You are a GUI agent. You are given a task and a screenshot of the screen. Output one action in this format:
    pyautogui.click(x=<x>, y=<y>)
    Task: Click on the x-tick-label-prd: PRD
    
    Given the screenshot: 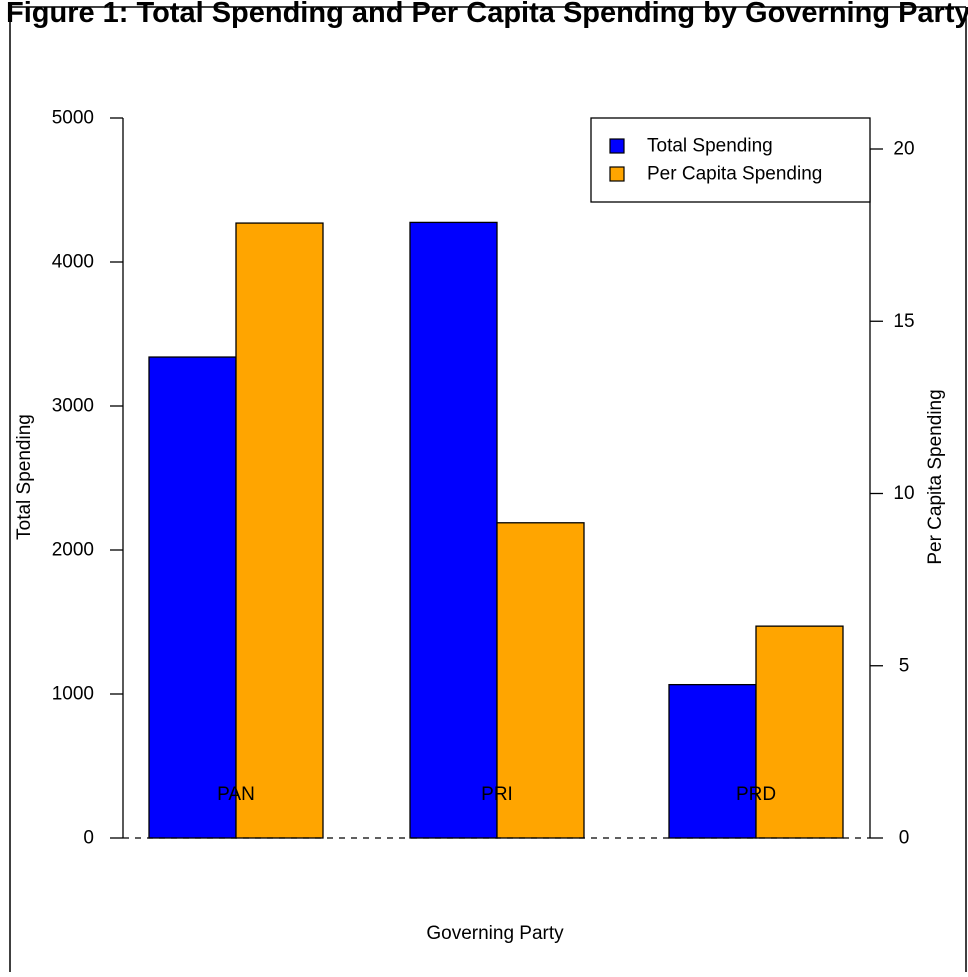 What is the action you would take?
    pyautogui.click(x=756, y=794)
    